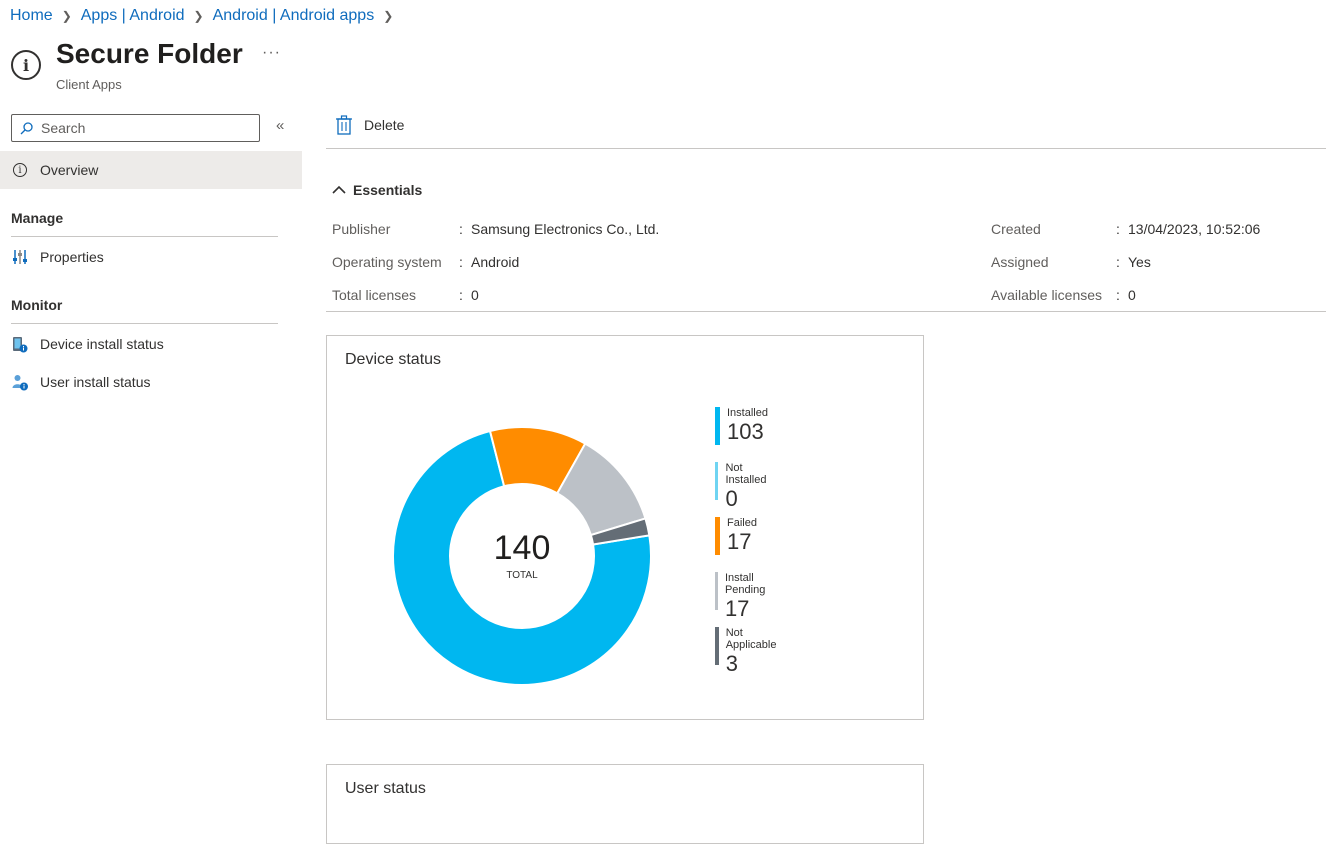 This screenshot has height=844, width=1326. What do you see at coordinates (361, 229) in the screenshot?
I see `publisher-label: Publisher` at bounding box center [361, 229].